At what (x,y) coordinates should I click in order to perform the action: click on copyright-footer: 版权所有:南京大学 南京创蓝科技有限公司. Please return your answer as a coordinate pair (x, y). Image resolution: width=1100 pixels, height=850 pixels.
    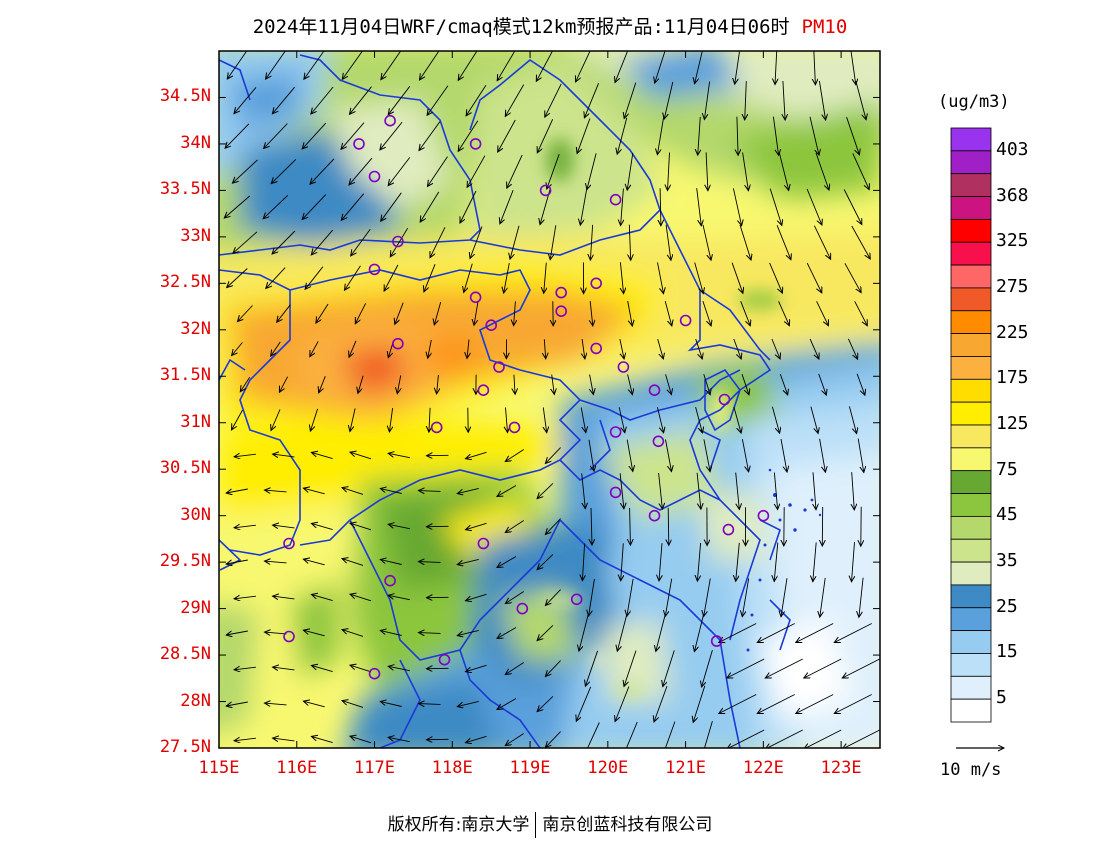
    Looking at the image, I should click on (550, 824).